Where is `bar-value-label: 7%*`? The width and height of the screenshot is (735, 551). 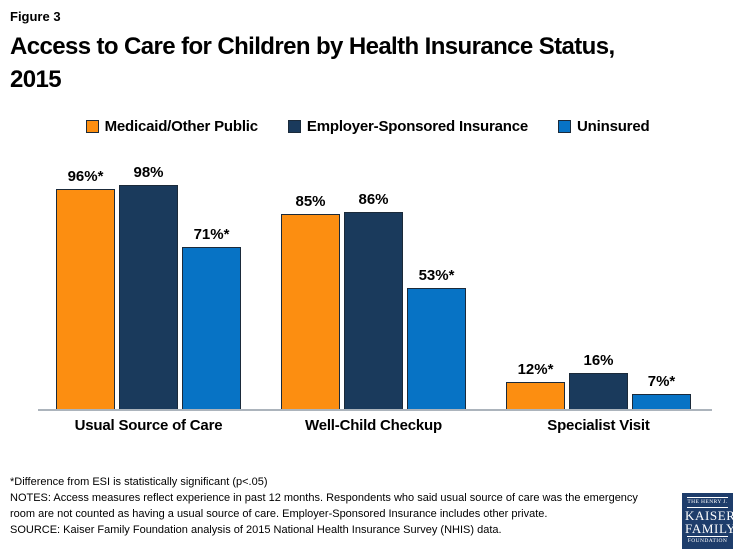
bar-value-label: 7%* is located at coordinates (661, 381).